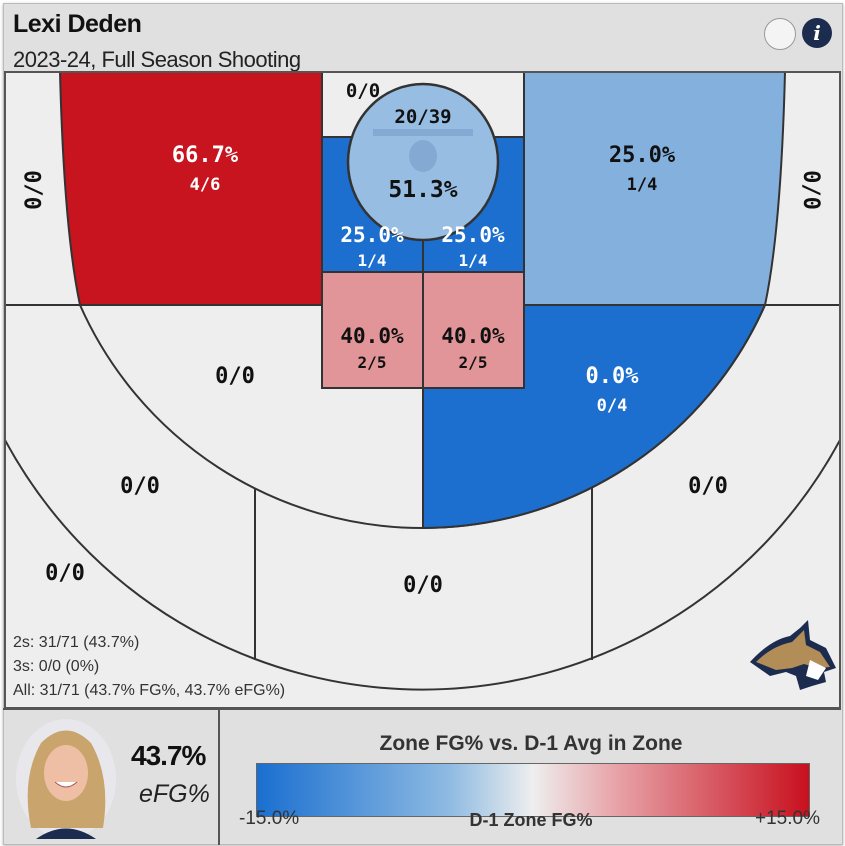 The image size is (845, 846). I want to click on rim-icon, so click(423, 156).